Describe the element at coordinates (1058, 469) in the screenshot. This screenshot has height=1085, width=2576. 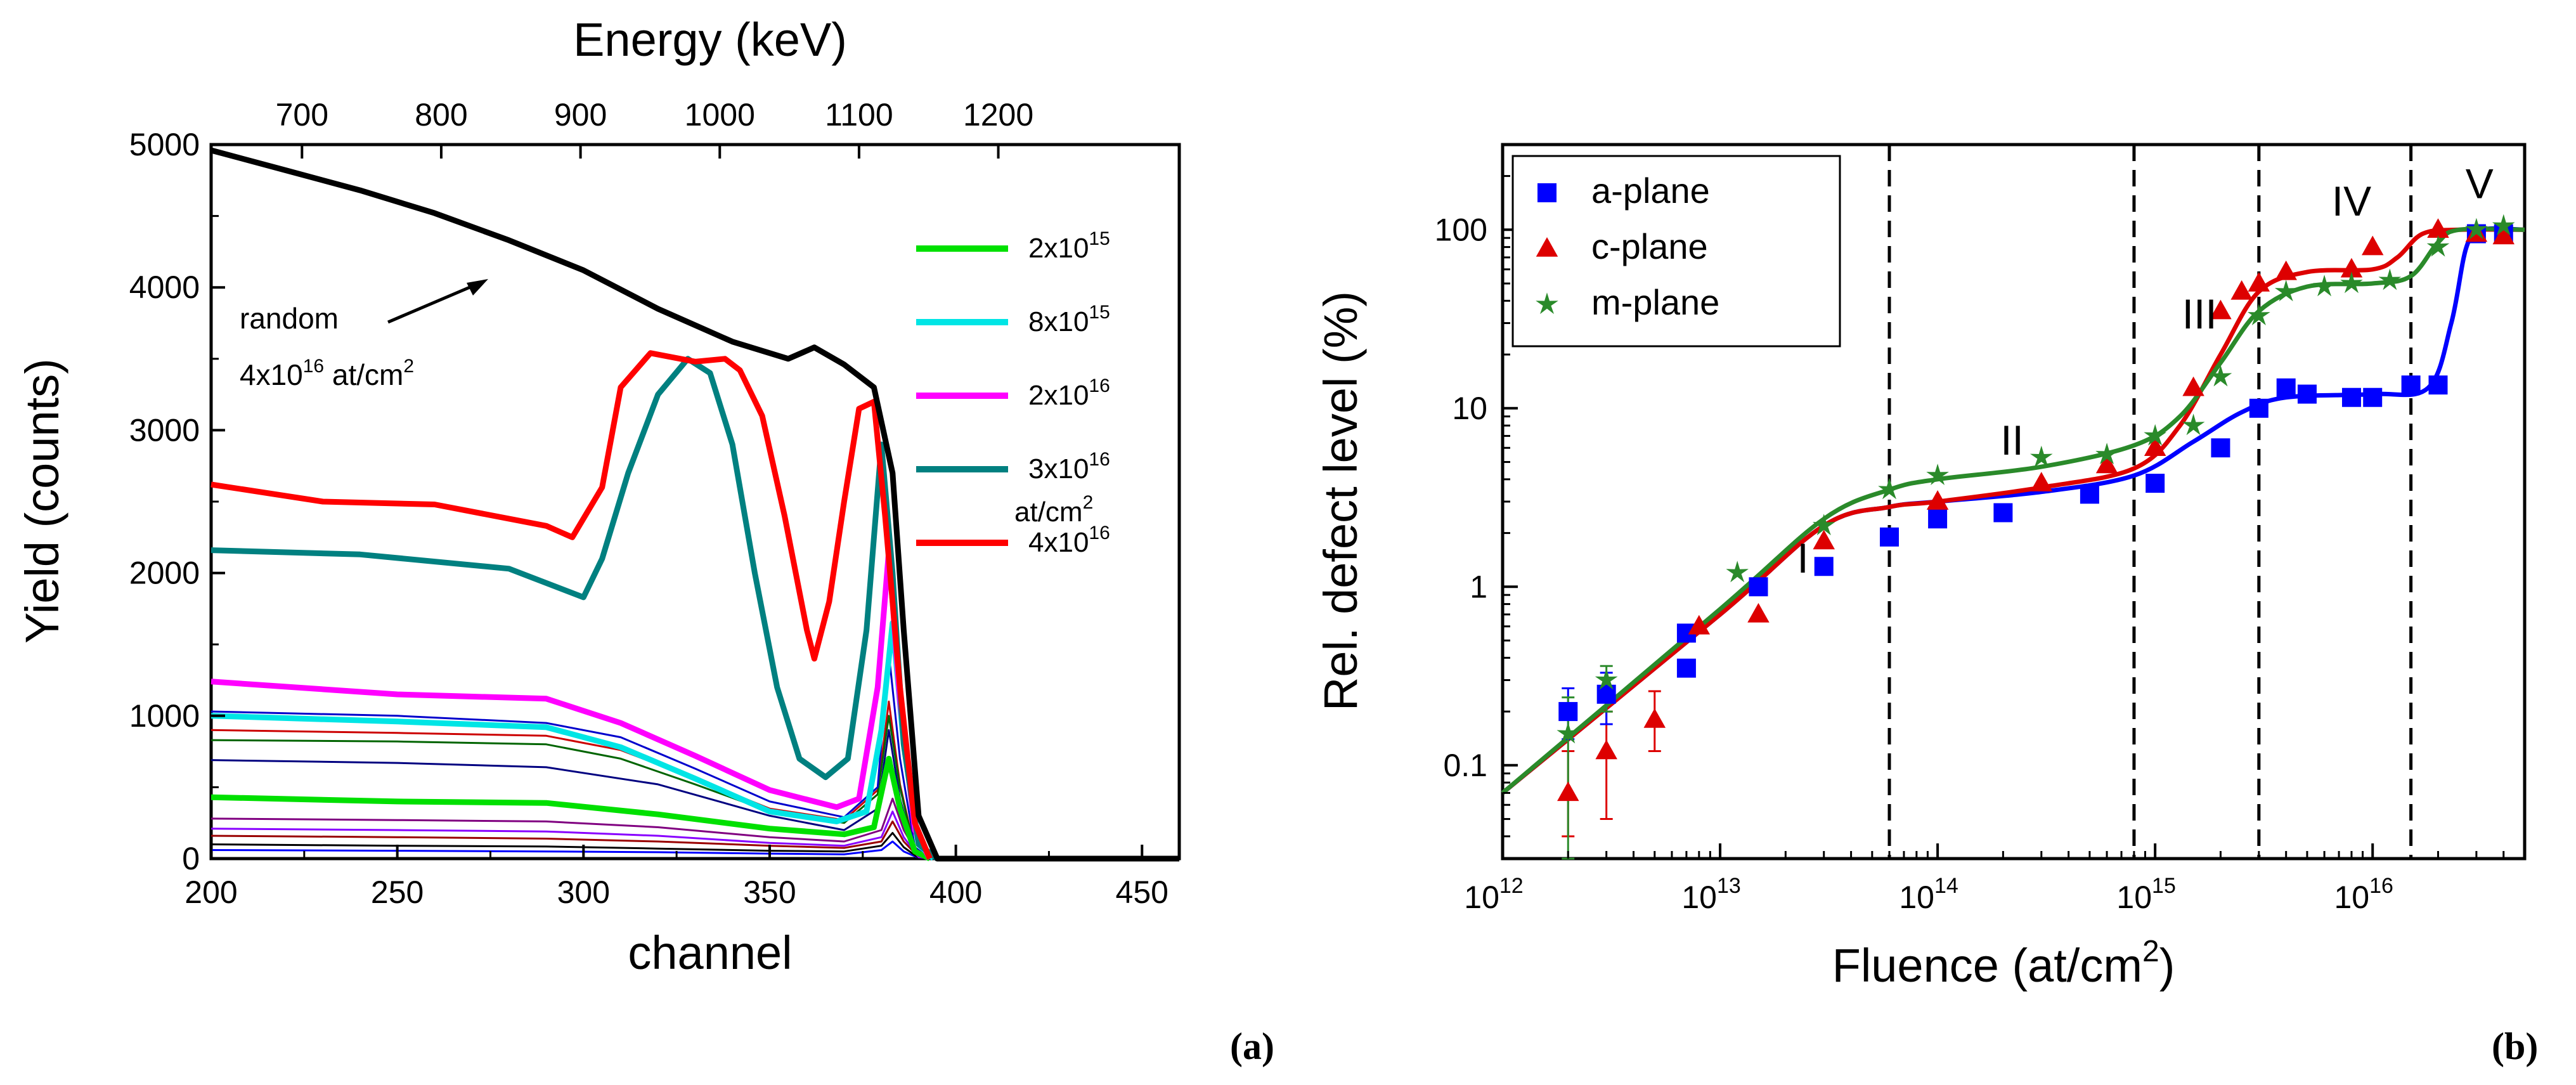
I see `legend-label-base: 3x10` at that location.